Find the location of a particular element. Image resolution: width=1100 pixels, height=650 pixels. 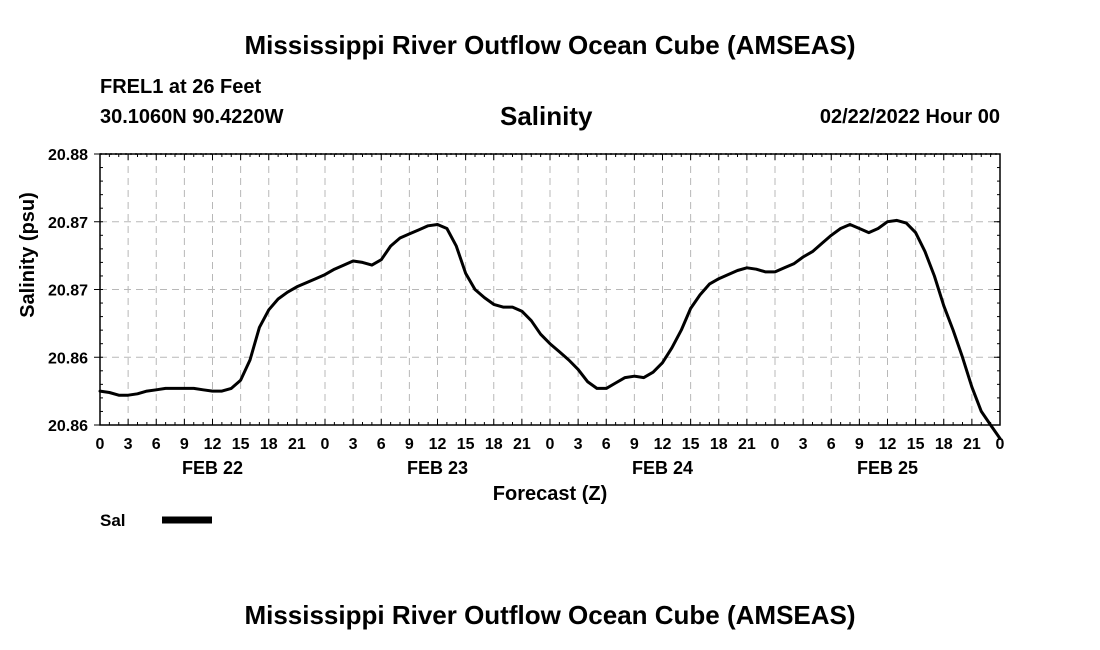

y-tick-label: 20.88 is located at coordinates (68, 155).